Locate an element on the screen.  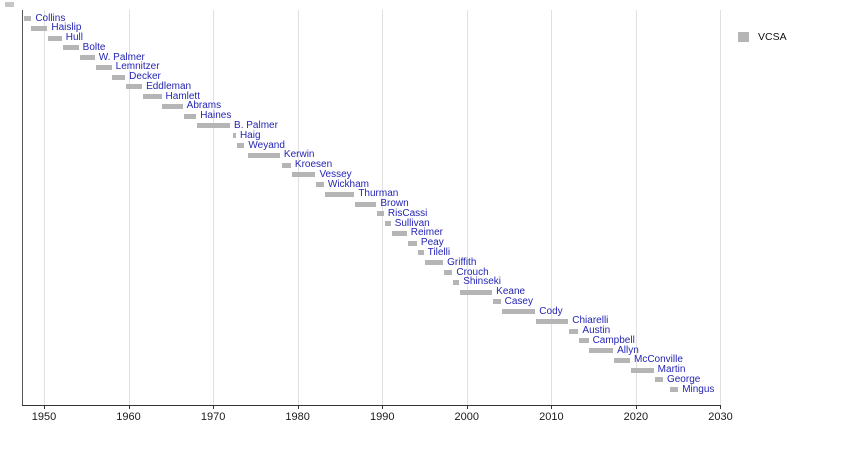
x-tick-2010 is located at coordinates (552, 407).